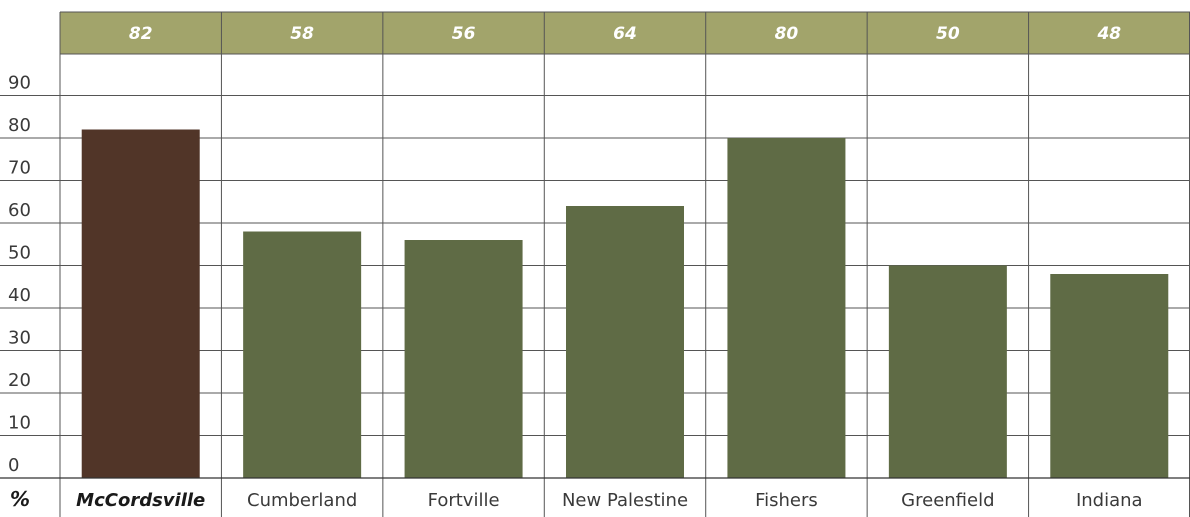 This screenshot has height=517, width=1190. Describe the element at coordinates (140, 303) in the screenshot. I see `bar-mccordsville` at that location.